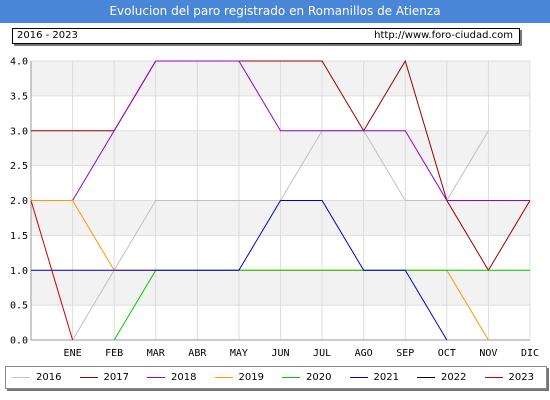  What do you see at coordinates (156, 353) in the screenshot?
I see `x-tick-label: MAR` at bounding box center [156, 353].